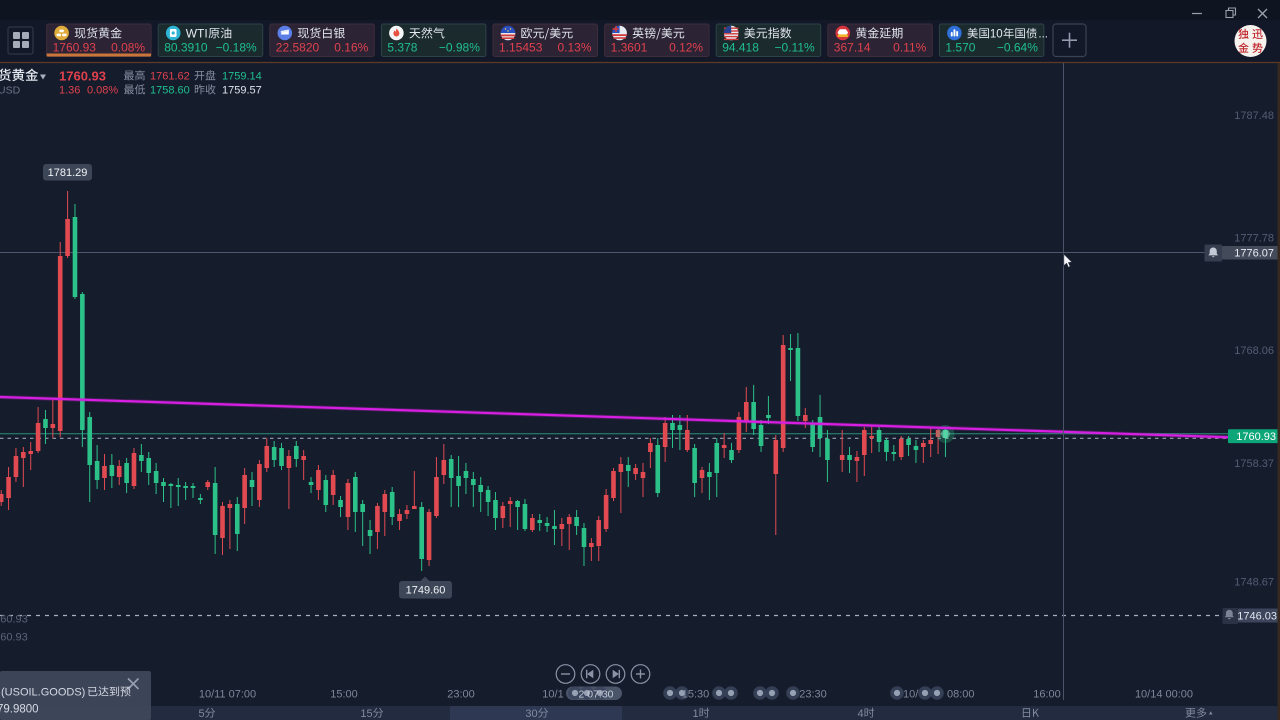 The image size is (1280, 720). What do you see at coordinates (461, 694) in the screenshot?
I see `svg-text: 23:00` at bounding box center [461, 694].